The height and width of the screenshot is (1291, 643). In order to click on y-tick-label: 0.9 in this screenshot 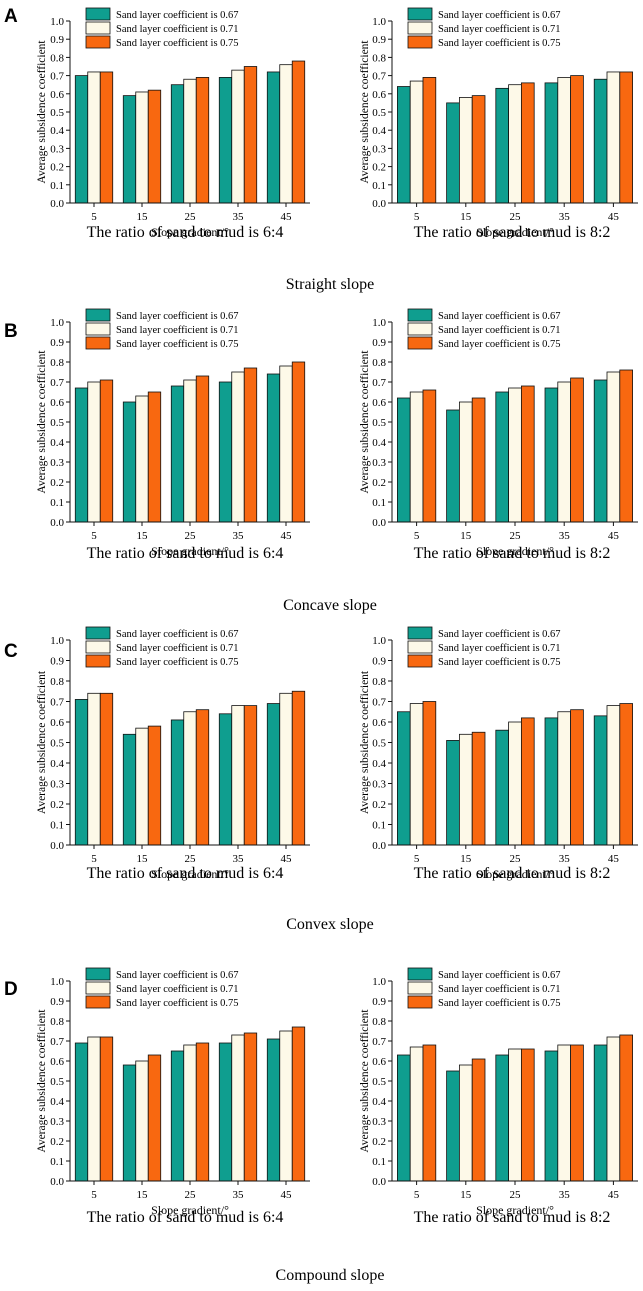, I will do `click(379, 343)`.